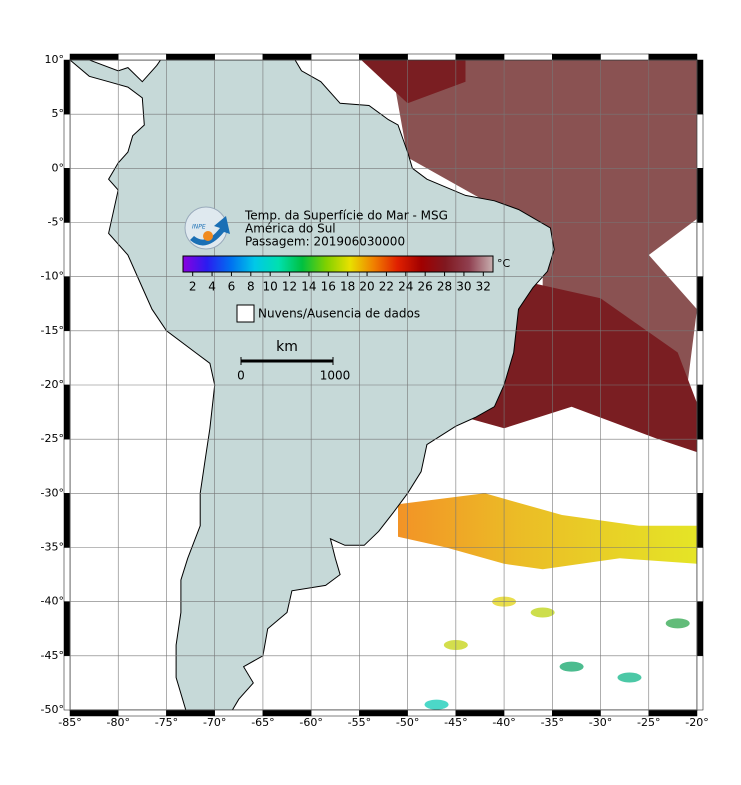 This screenshot has height=785, width=741. Describe the element at coordinates (245, 313) in the screenshot. I see `missing-swatch` at that location.